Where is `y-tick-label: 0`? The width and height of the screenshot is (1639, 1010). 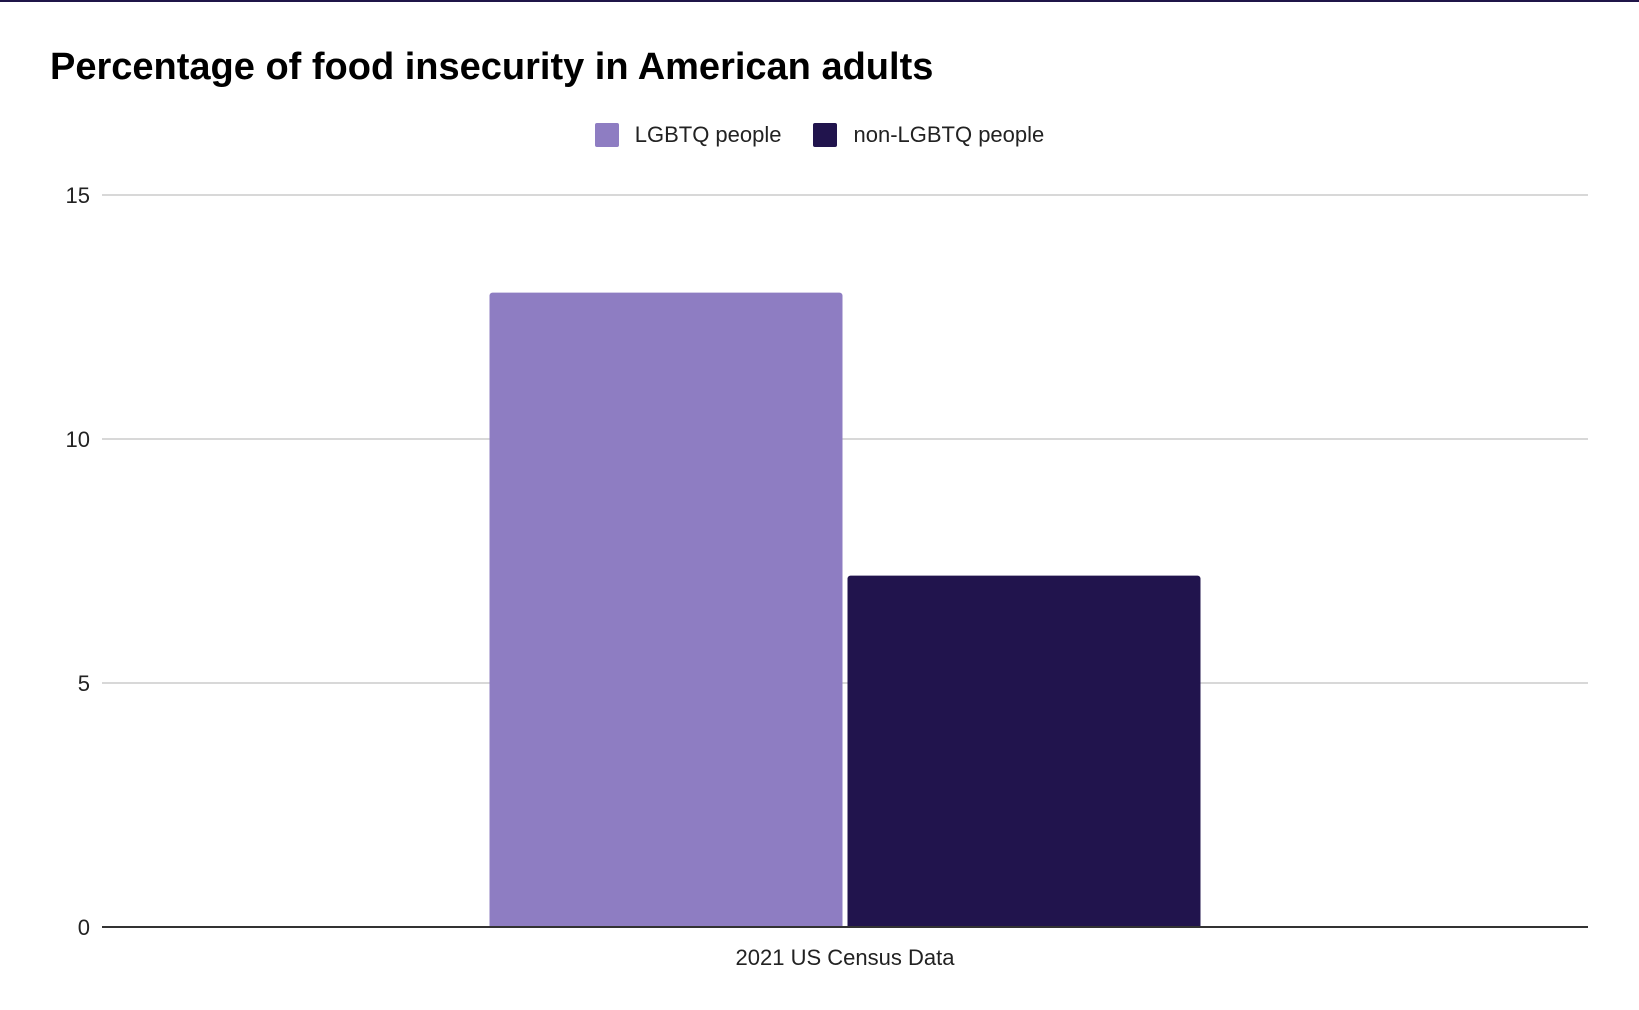 y-tick-label: 0 is located at coordinates (84, 927).